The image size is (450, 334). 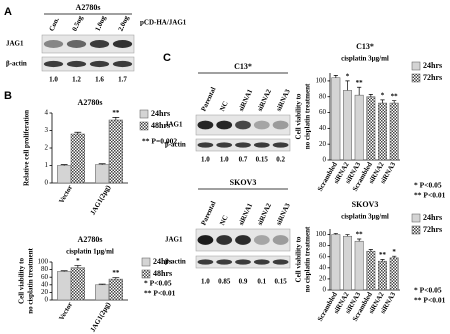 I want to click on chart-title: C13*, so click(x=365, y=46).